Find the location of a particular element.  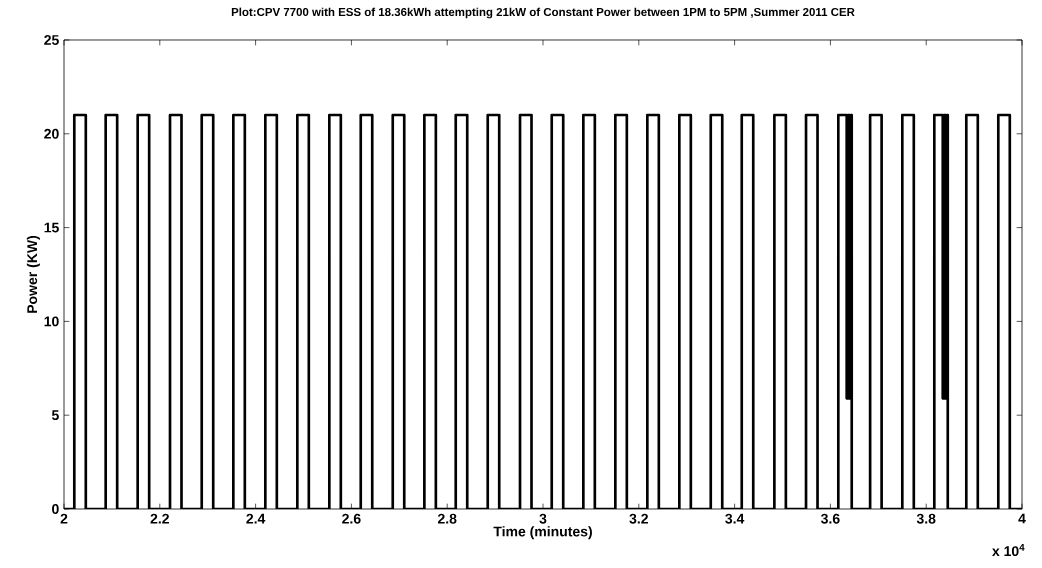

x-tick-label: 3.6 is located at coordinates (830, 518).